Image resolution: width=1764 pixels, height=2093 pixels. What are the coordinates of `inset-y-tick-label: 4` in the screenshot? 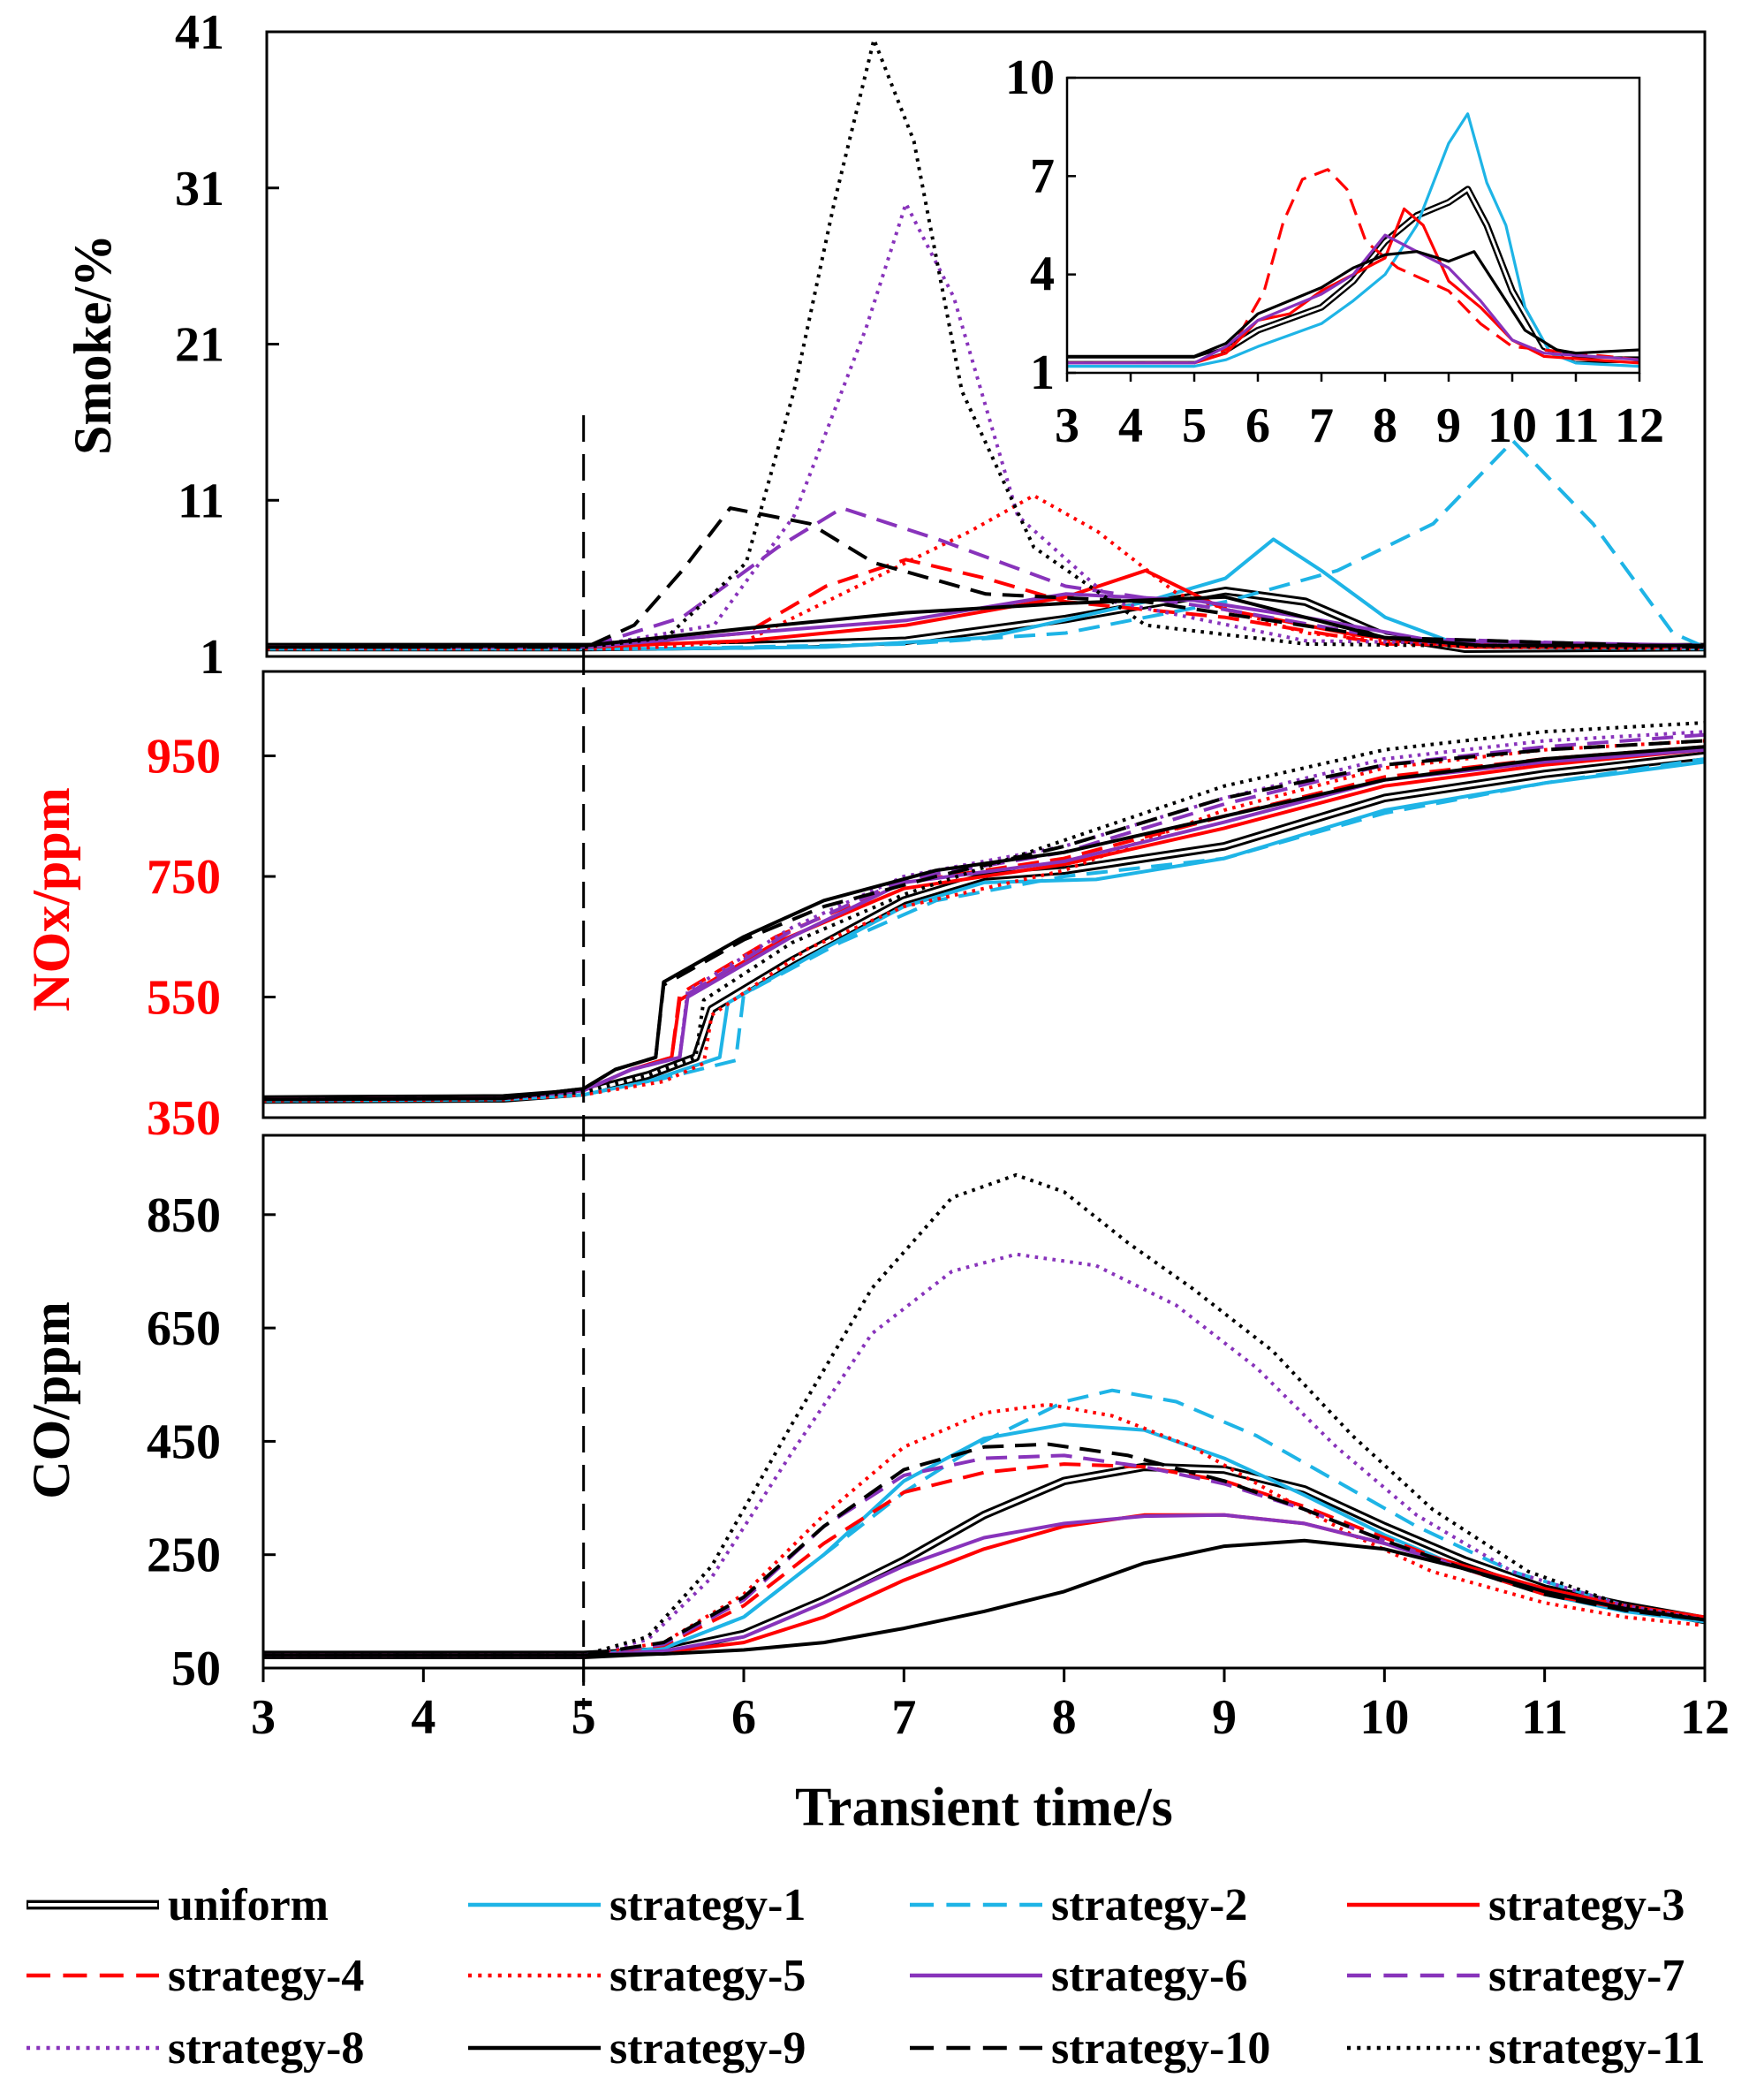 It's located at (1042, 275).